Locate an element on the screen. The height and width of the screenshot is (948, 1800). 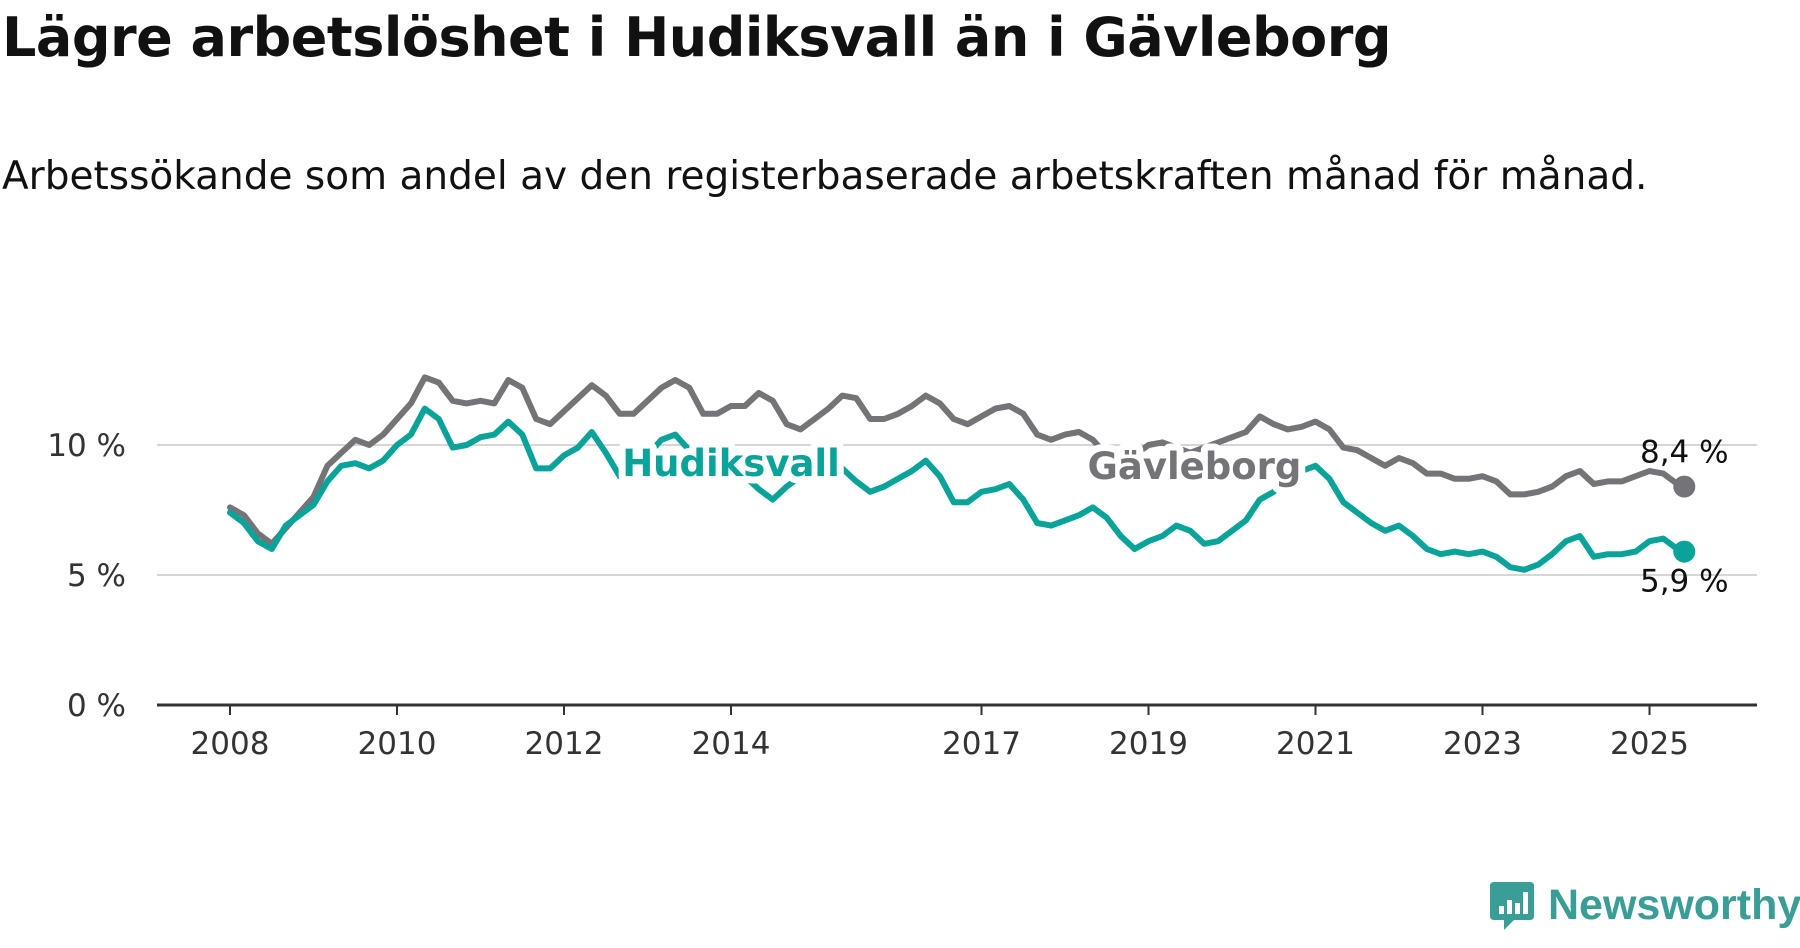
end-point-hudiksvall is located at coordinates (1684, 551).